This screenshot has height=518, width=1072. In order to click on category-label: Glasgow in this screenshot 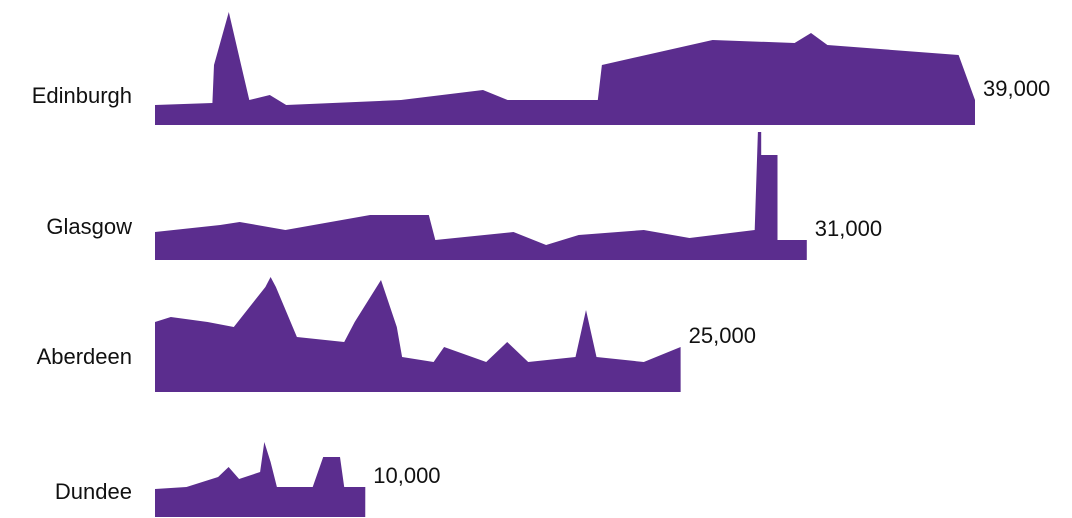, I will do `click(89, 226)`.